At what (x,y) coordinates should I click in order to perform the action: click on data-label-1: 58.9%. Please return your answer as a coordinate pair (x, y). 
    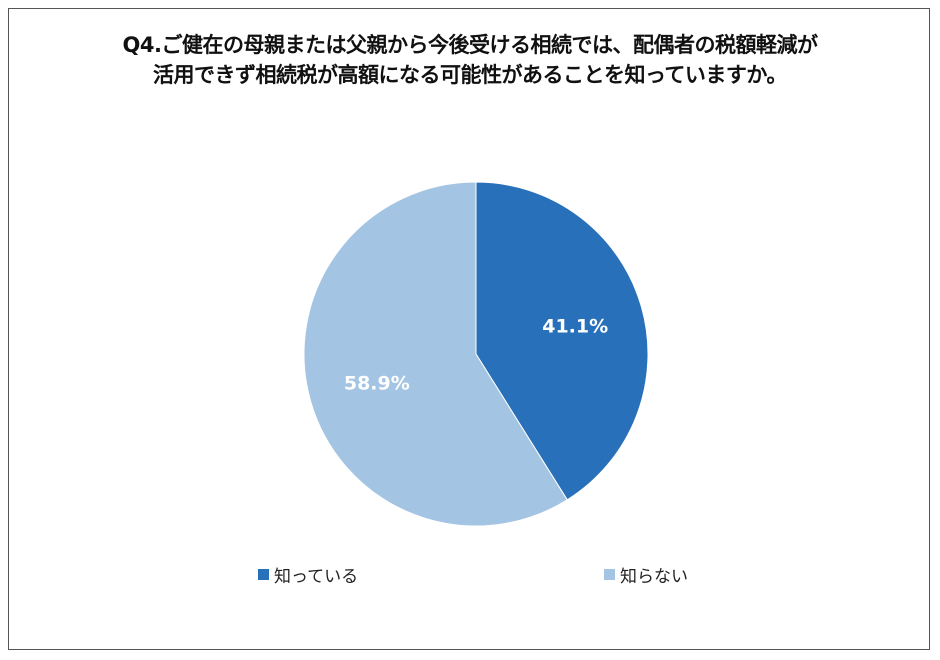
    Looking at the image, I should click on (377, 383).